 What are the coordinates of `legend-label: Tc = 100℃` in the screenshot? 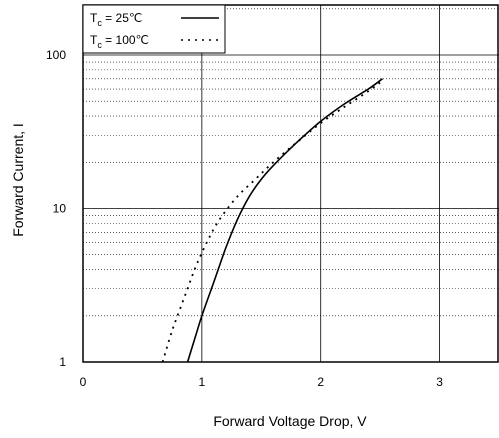 It's located at (119, 41).